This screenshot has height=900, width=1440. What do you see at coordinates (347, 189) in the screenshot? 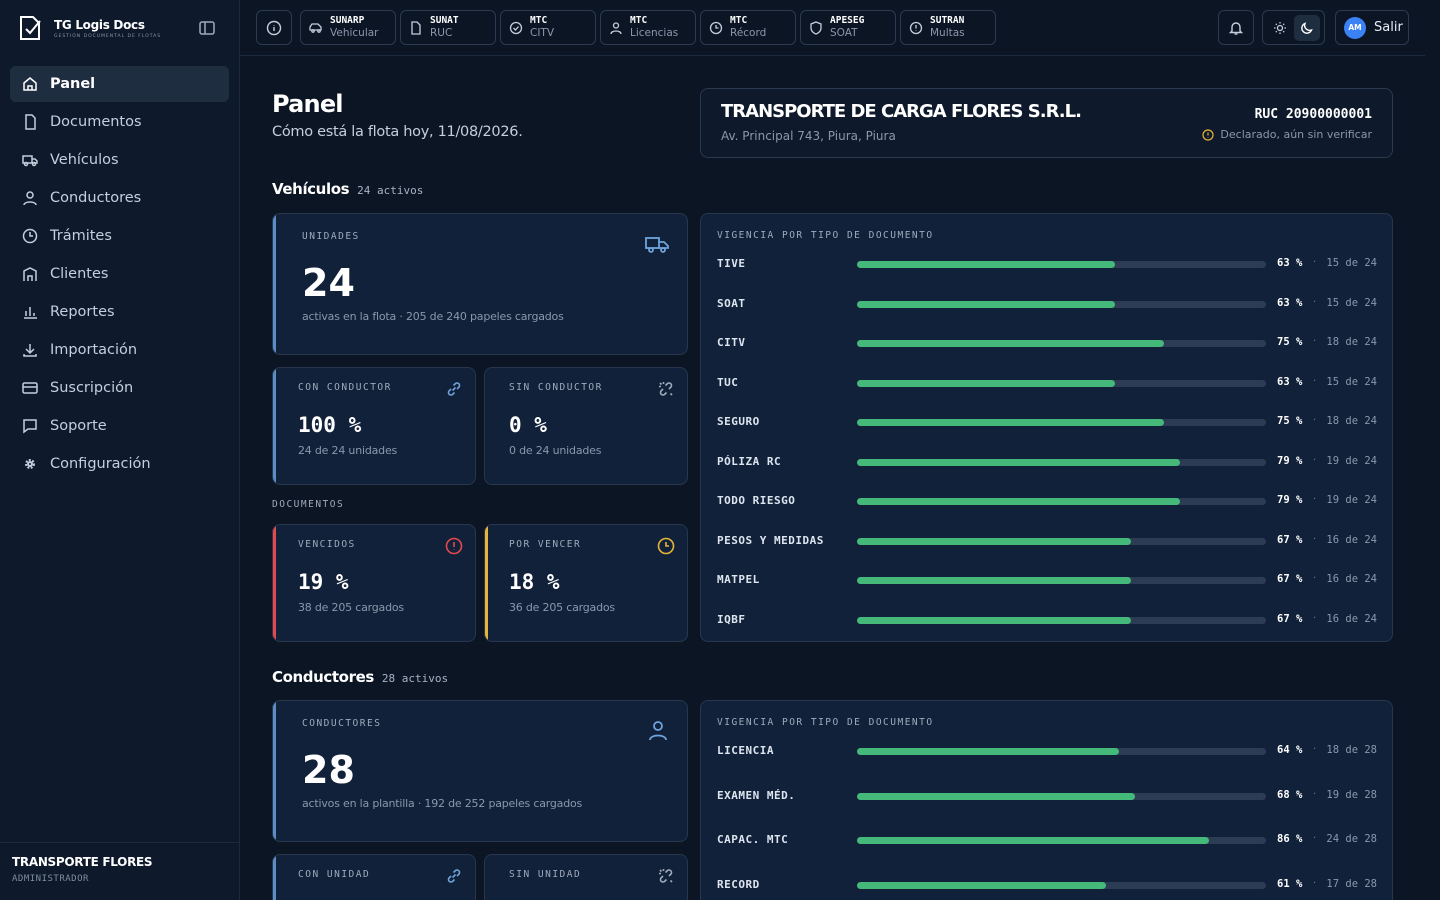
I see `vehicles-section-header: Vehículos 24 activos` at bounding box center [347, 189].